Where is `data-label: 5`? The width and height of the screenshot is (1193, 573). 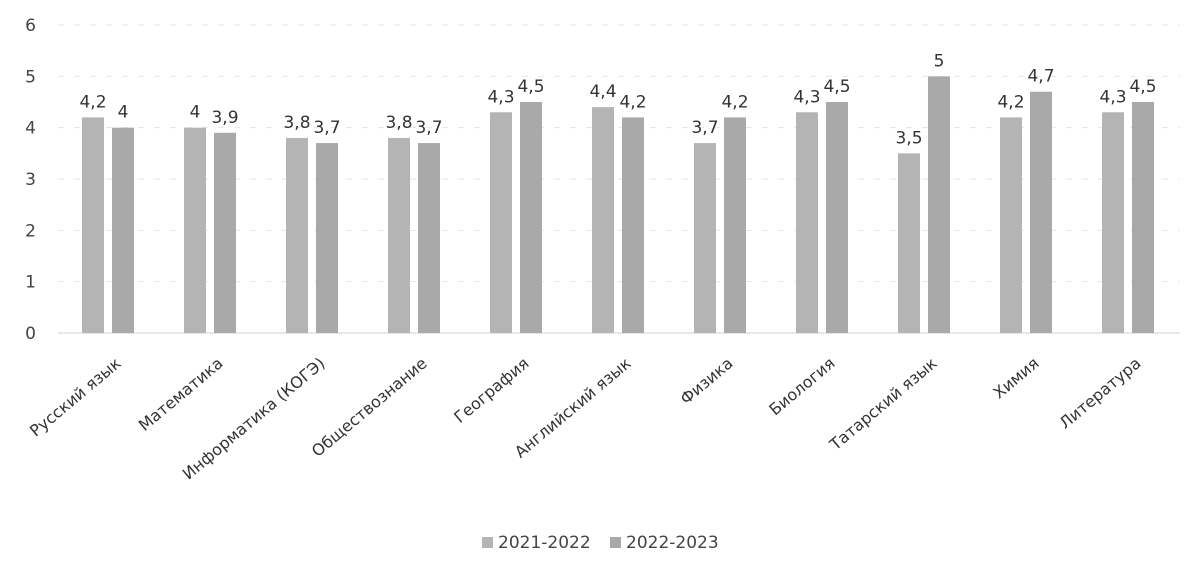 data-label: 5 is located at coordinates (939, 61).